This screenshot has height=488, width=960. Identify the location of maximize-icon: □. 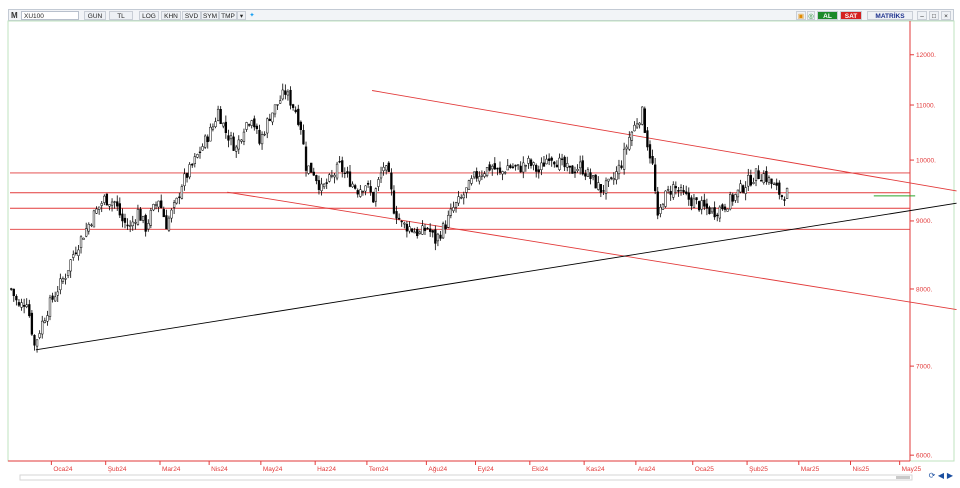
(934, 15).